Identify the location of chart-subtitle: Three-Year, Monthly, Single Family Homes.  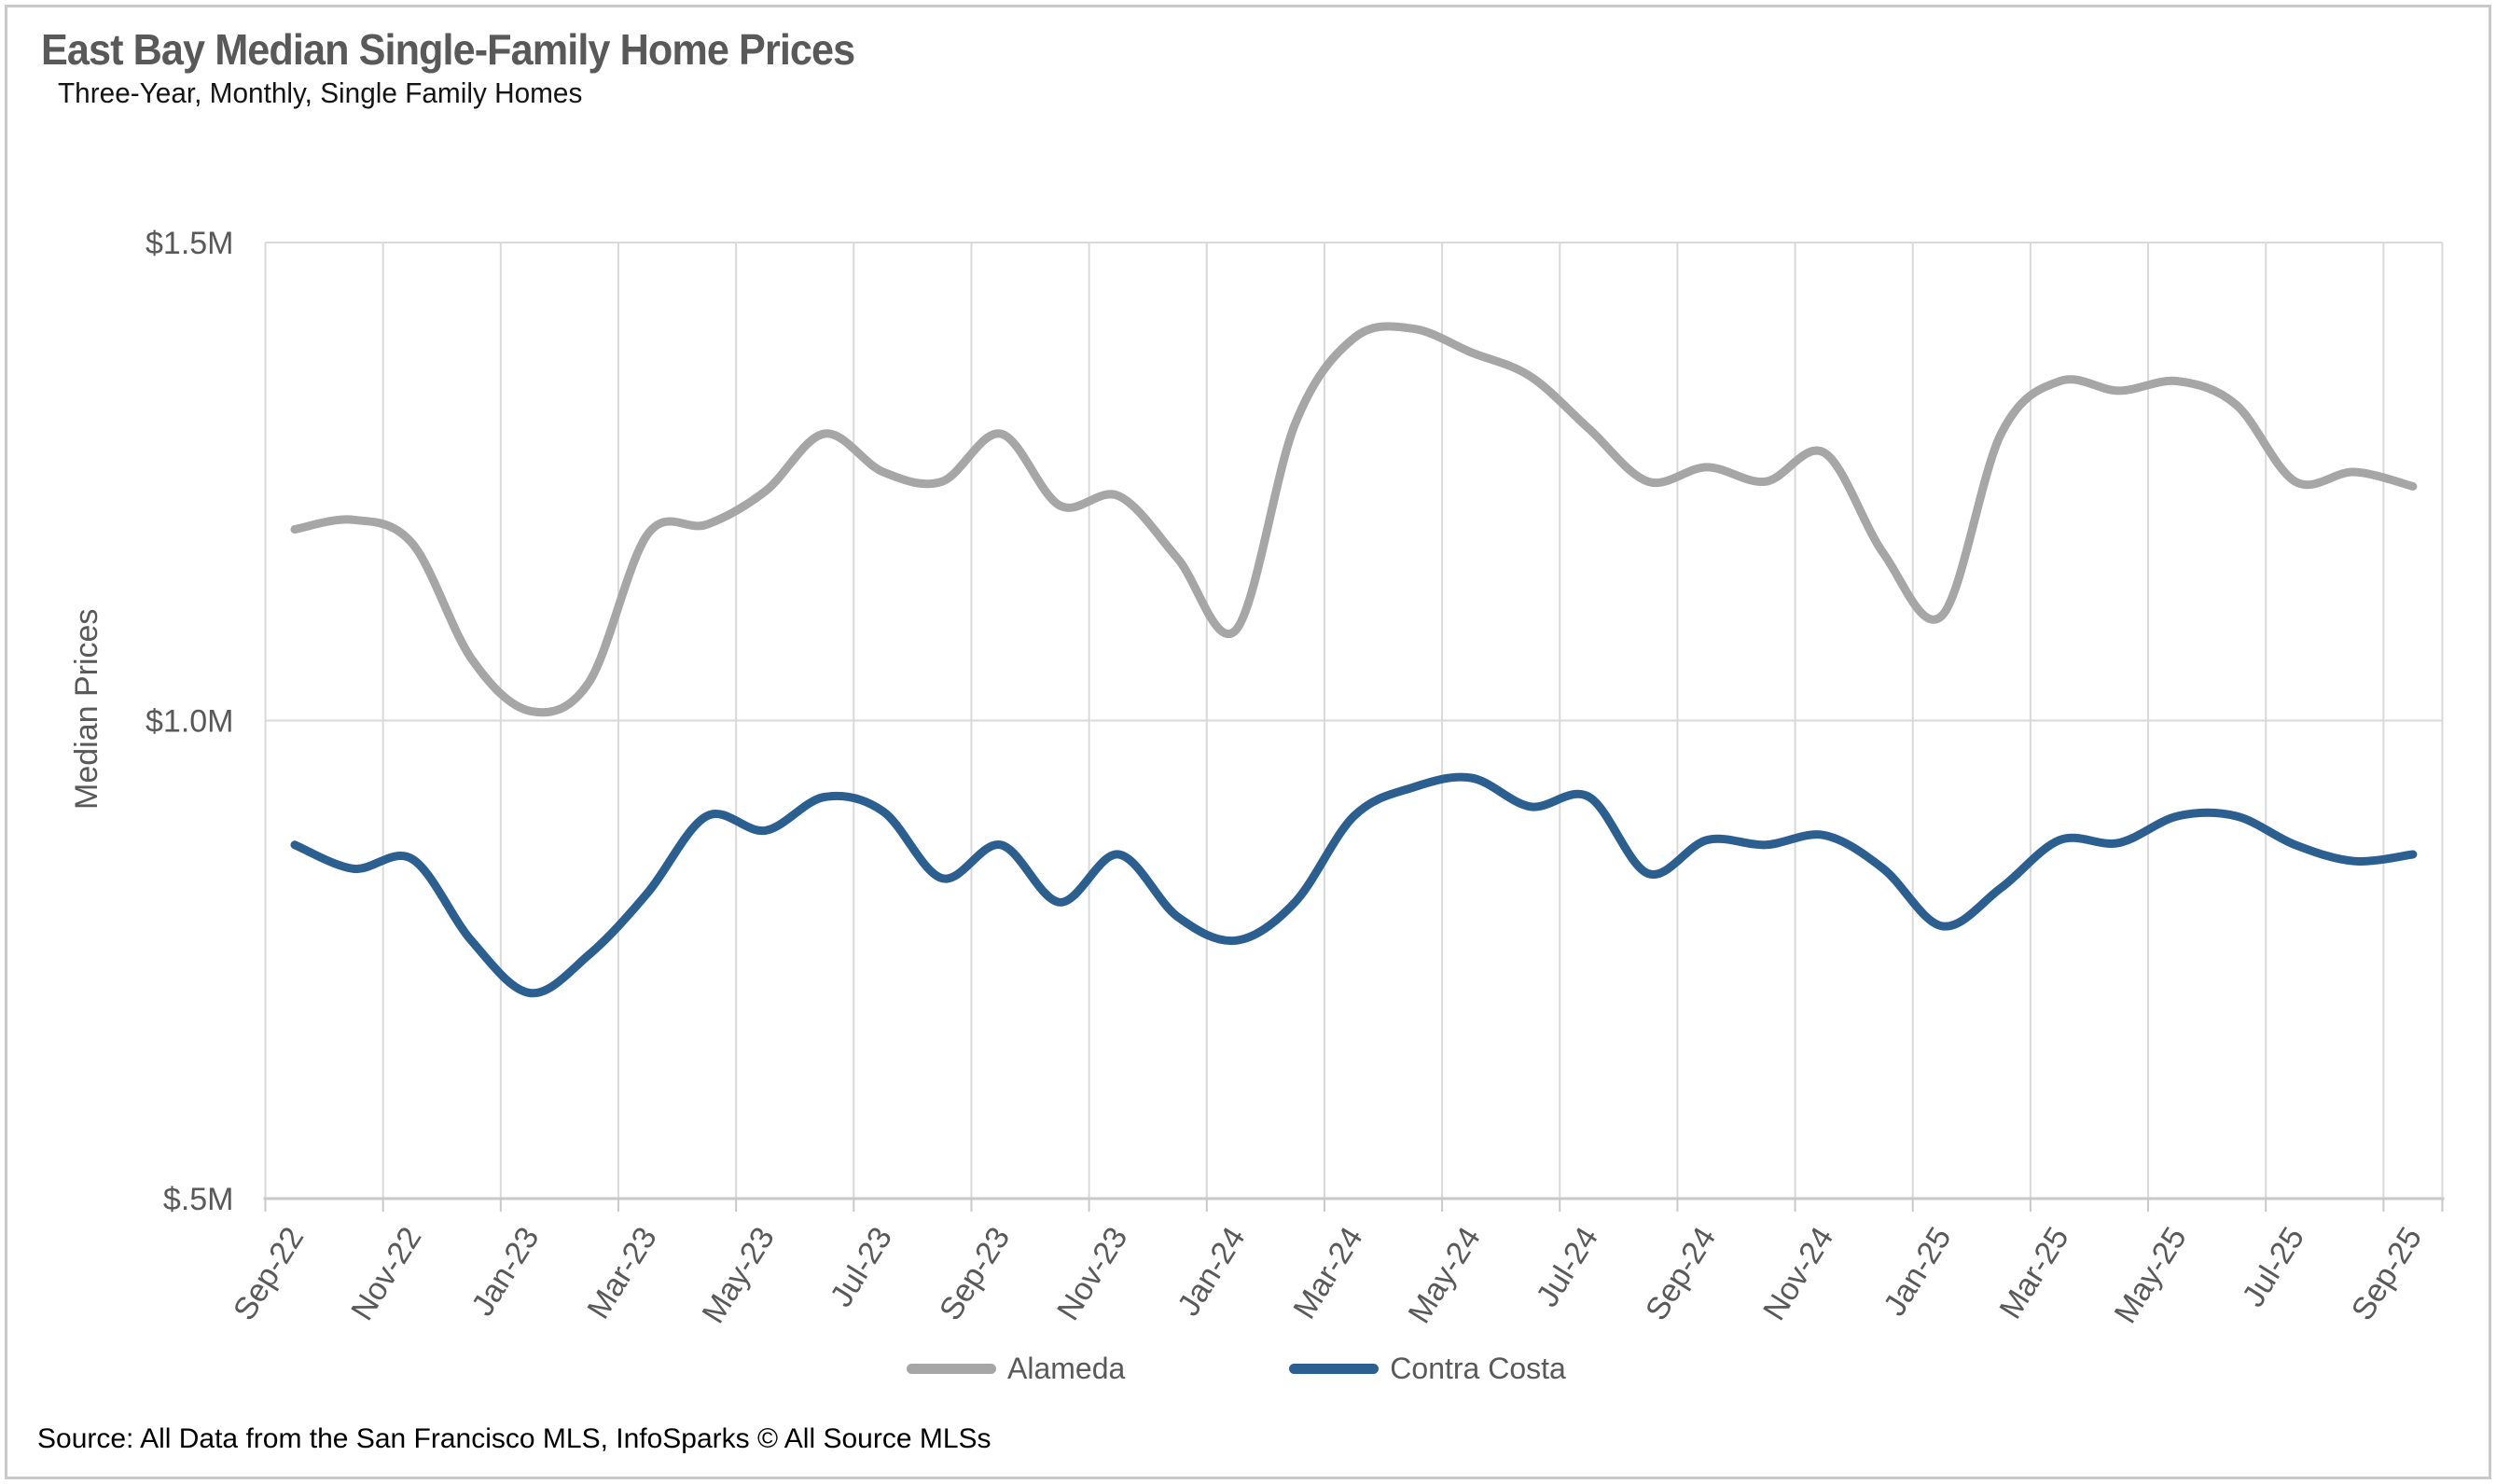
(320, 92).